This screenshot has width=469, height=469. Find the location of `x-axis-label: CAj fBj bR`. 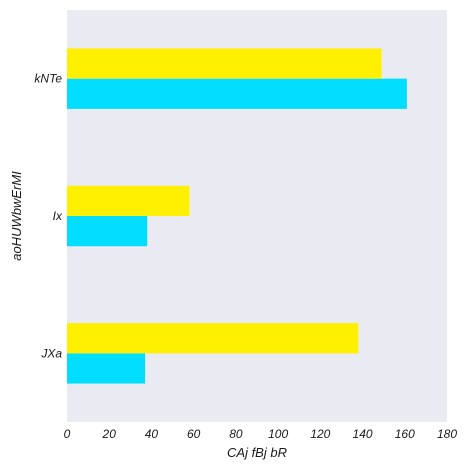

x-axis-label: CAj fBj bR is located at coordinates (257, 452).